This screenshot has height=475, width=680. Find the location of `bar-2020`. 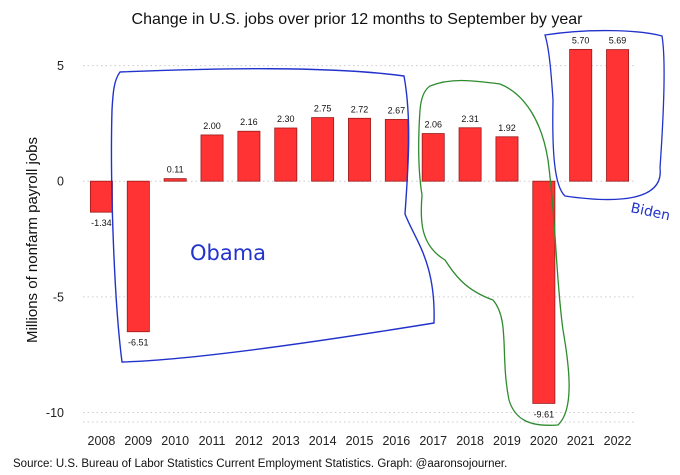

bar-2020 is located at coordinates (544, 292).